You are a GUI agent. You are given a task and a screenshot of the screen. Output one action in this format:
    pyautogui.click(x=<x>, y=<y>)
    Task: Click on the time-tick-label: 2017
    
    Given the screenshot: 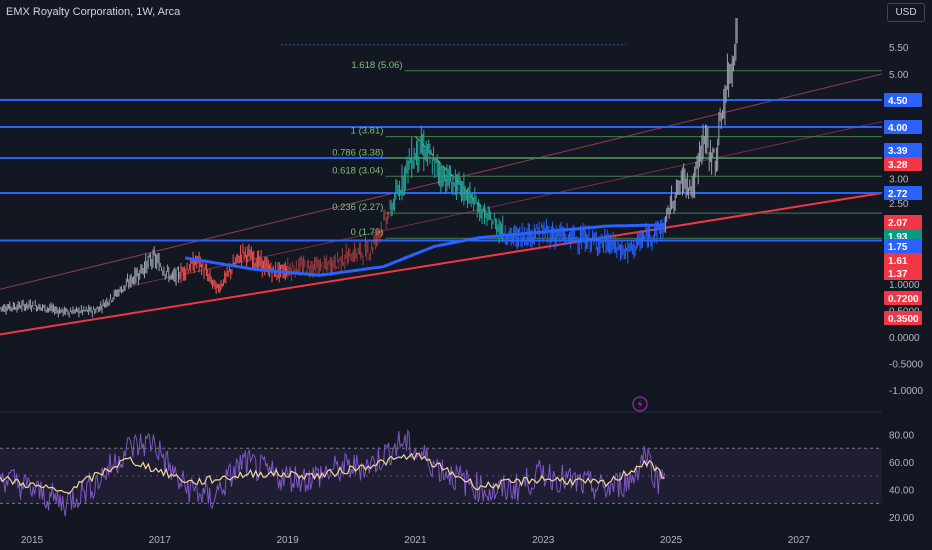 What is the action you would take?
    pyautogui.click(x=160, y=540)
    